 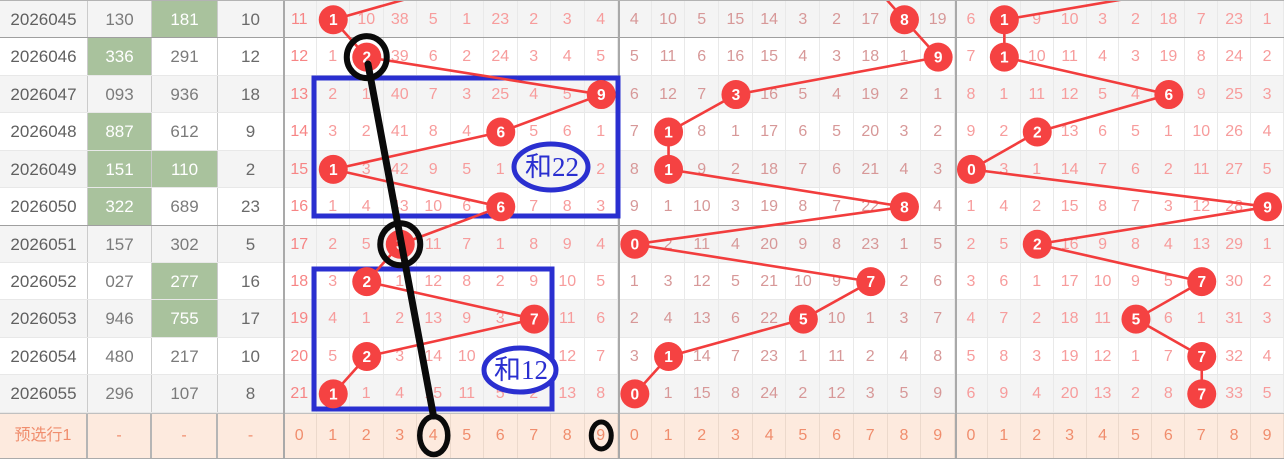 What do you see at coordinates (250, 435) in the screenshot?
I see `preselect-sum: -` at bounding box center [250, 435].